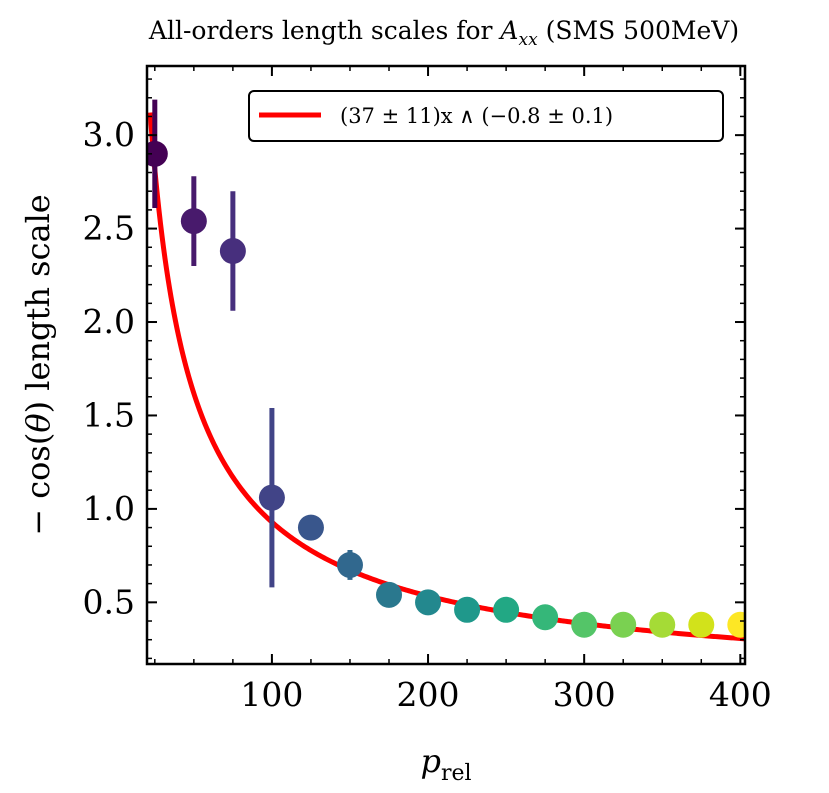 This screenshot has width=829, height=793. I want to click on x-tick-label: 100, so click(271, 694).